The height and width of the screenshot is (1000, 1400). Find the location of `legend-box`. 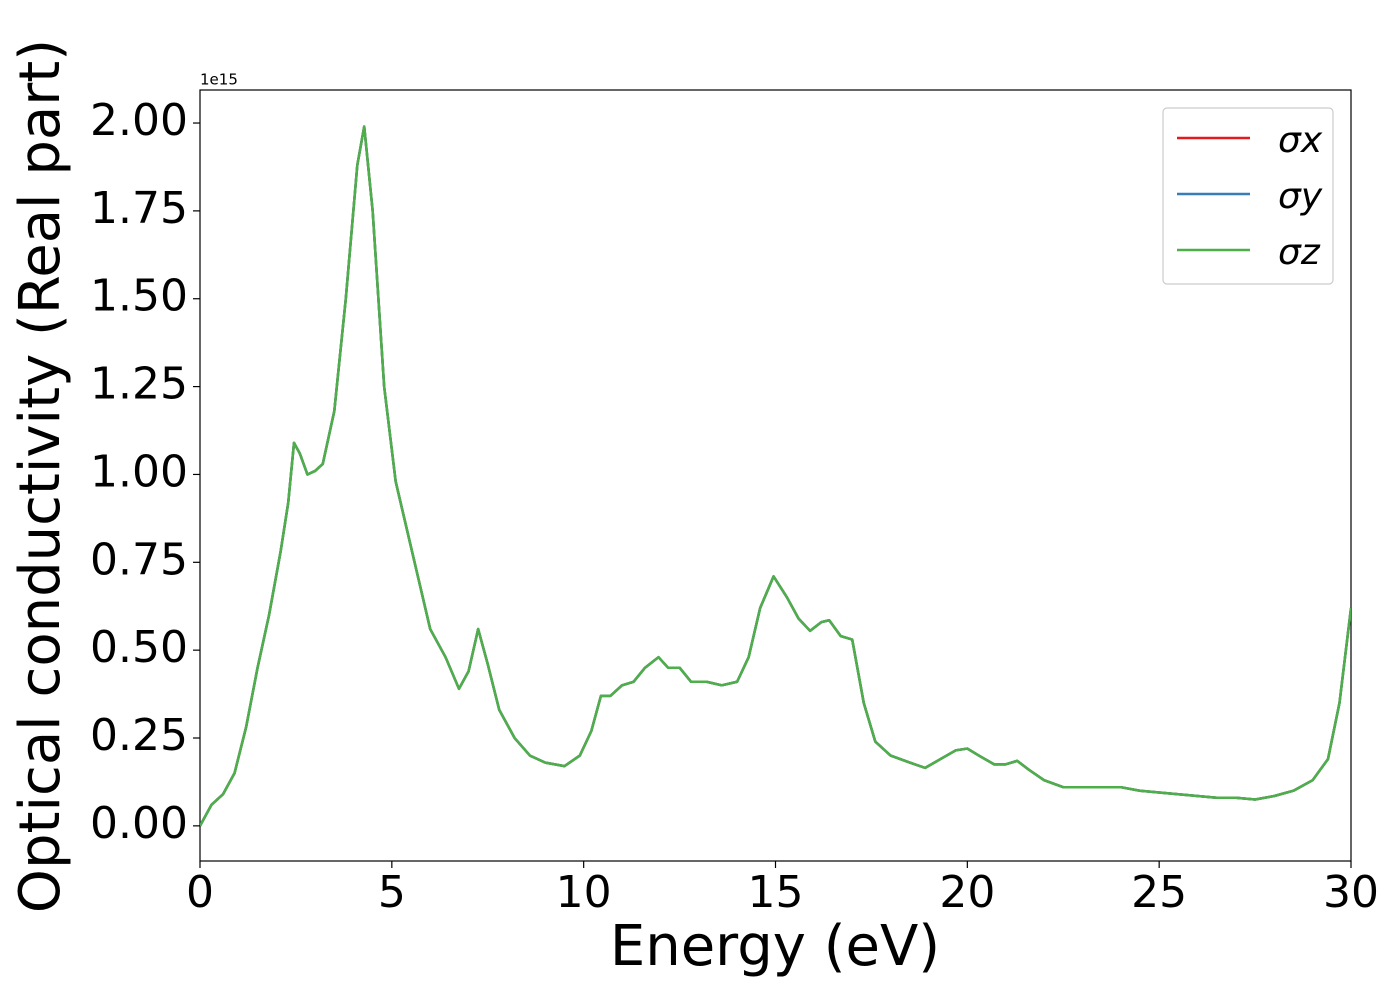

legend-box is located at coordinates (1248, 196).